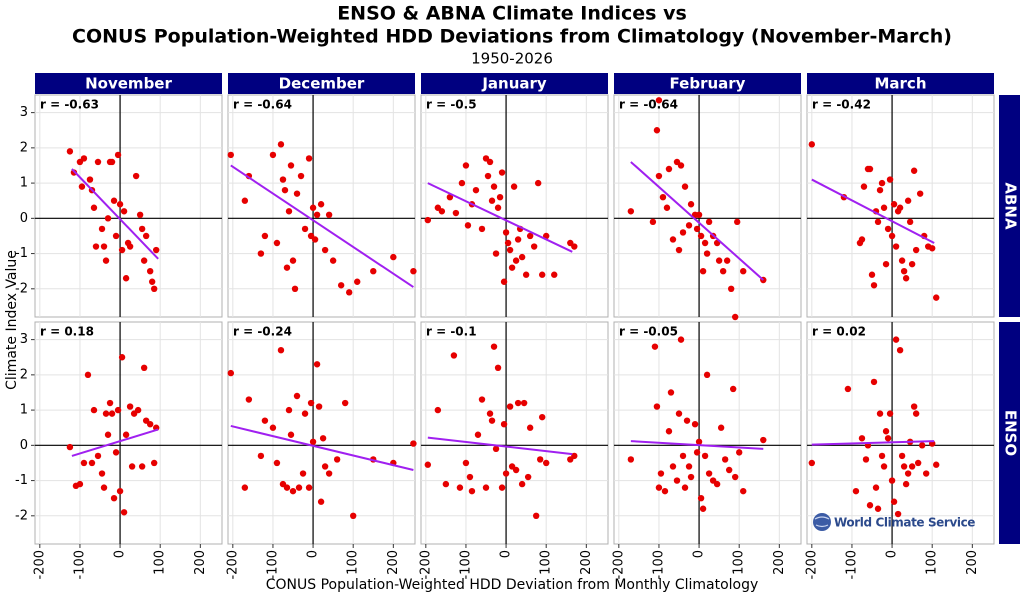  Describe the element at coordinates (648, 332) in the screenshot. I see `r-label: r = -0.05` at that location.